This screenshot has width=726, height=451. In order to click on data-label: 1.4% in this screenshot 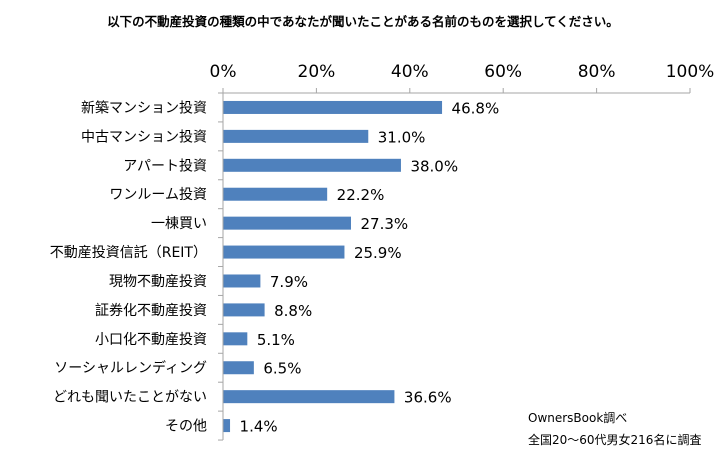, I will do `click(259, 427)`.